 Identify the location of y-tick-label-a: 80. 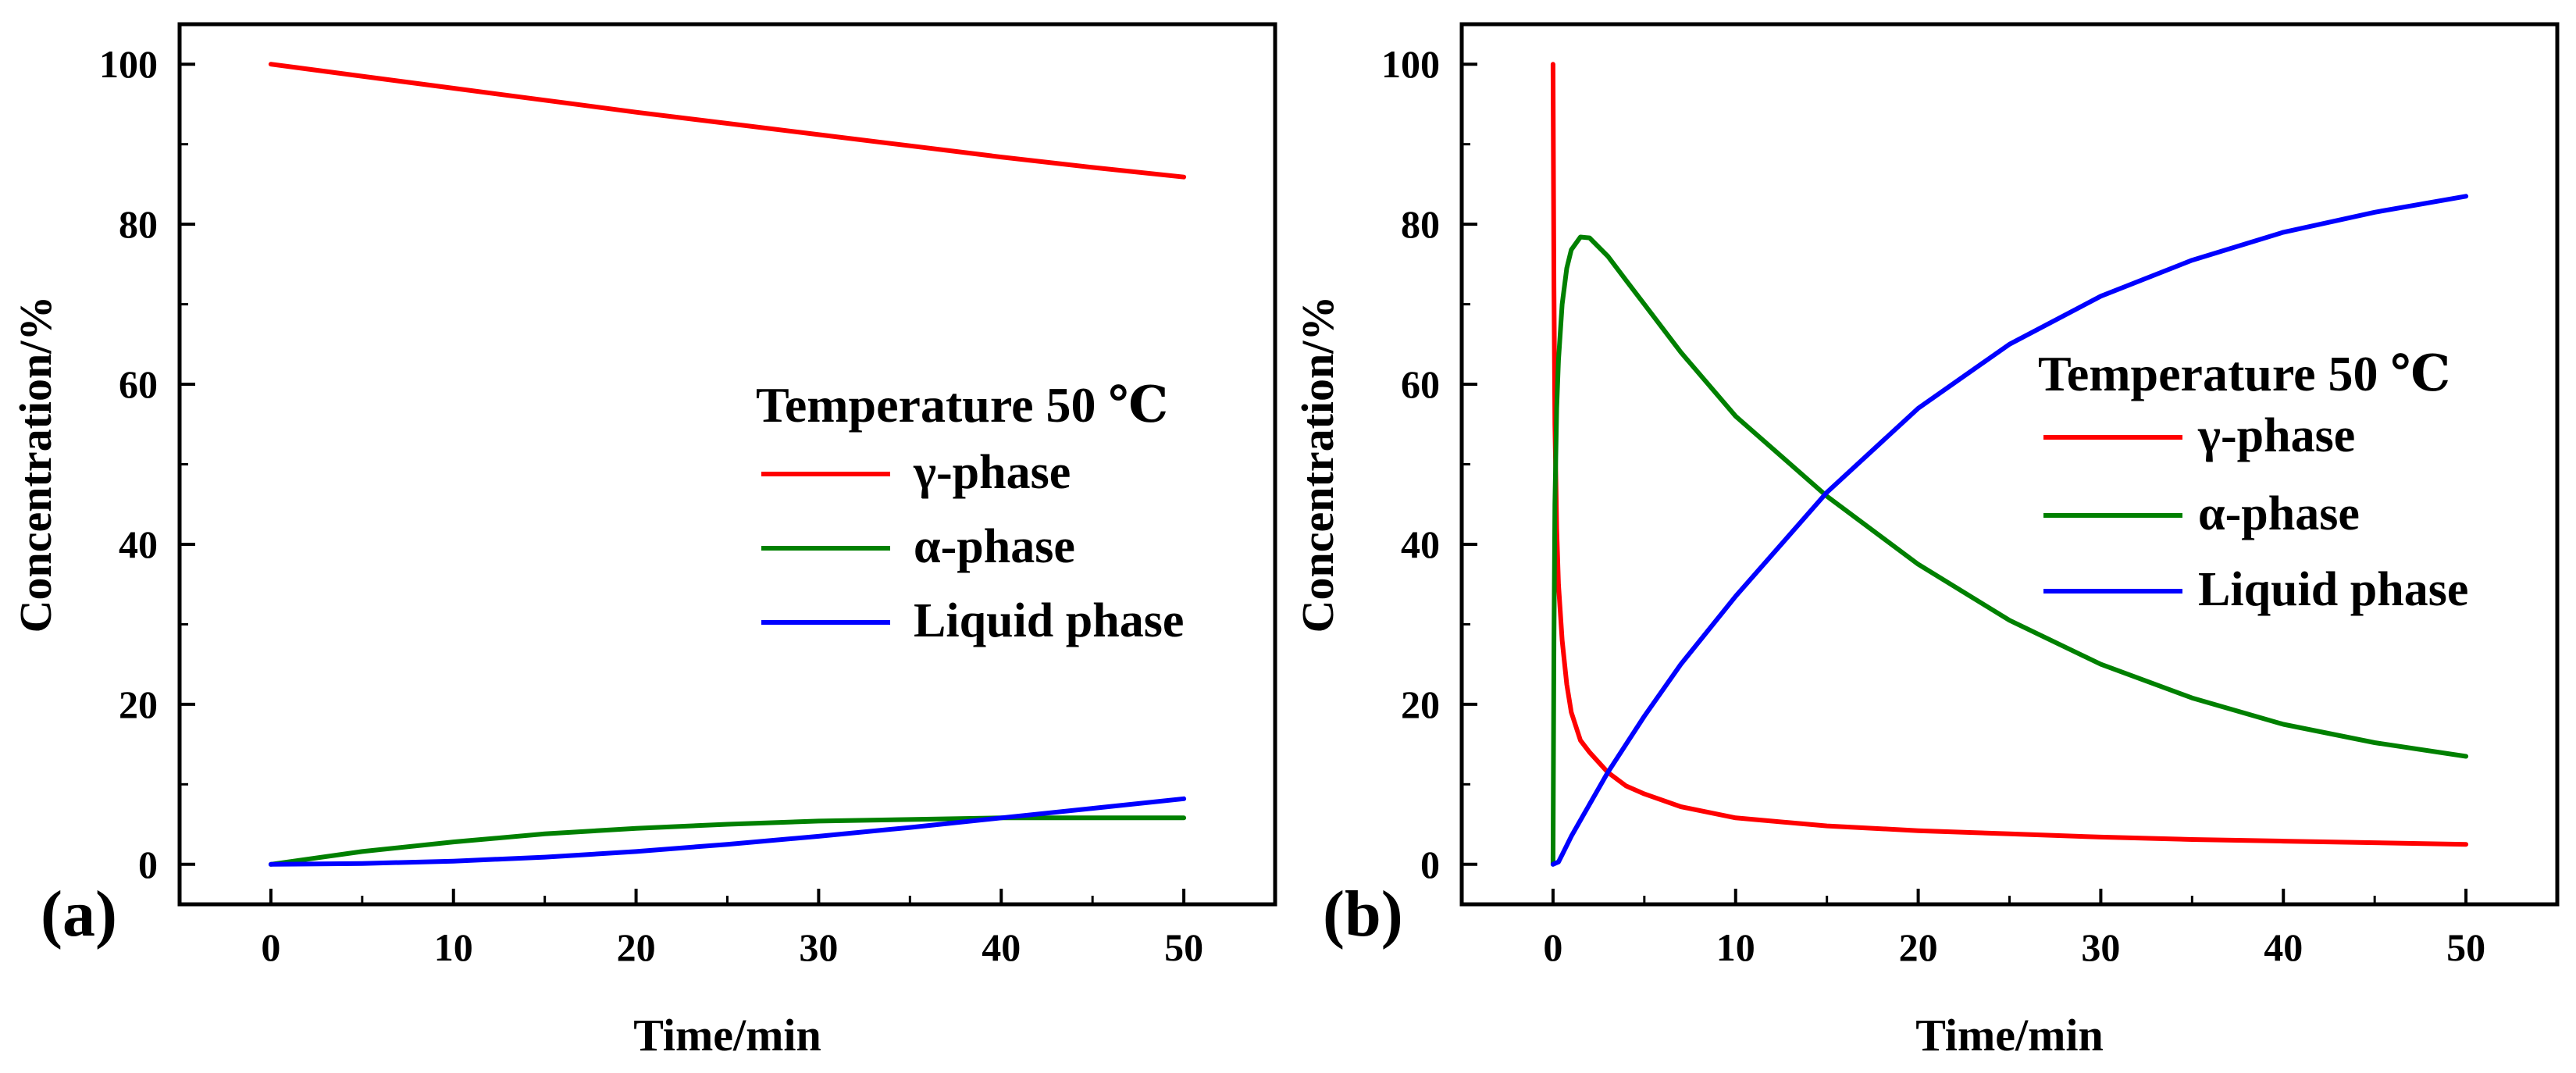
(138, 224).